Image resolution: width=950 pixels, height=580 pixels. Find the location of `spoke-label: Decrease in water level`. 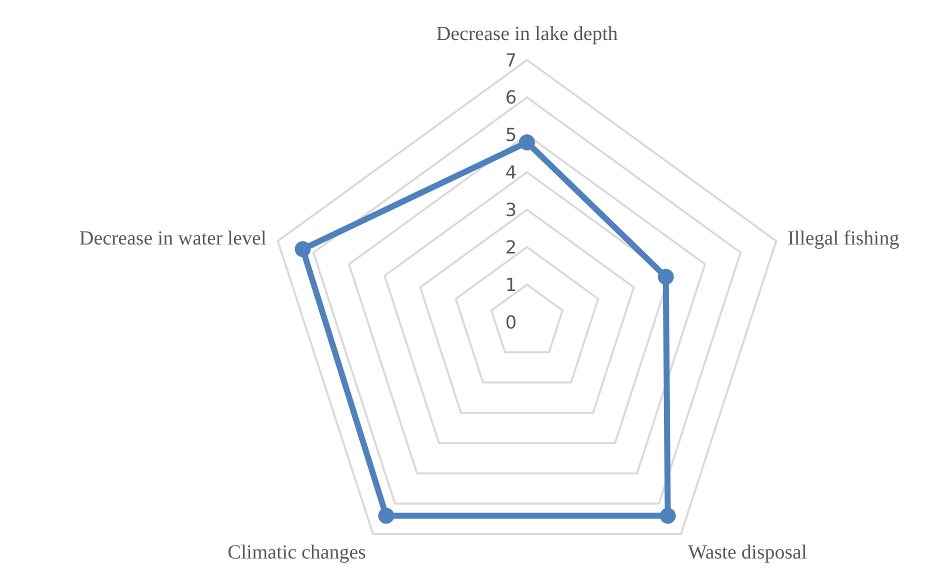

spoke-label: Decrease in water level is located at coordinates (173, 238).